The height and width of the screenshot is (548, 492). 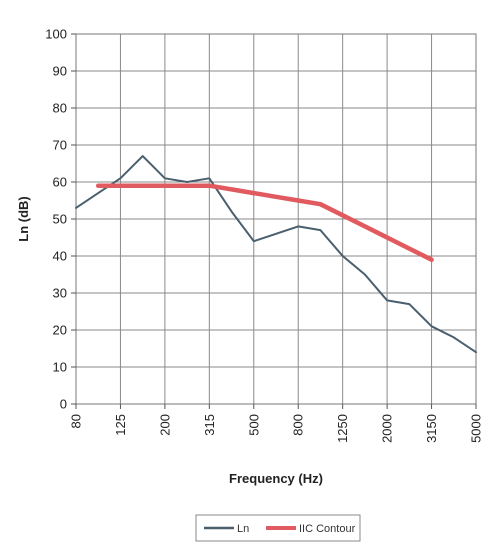 What do you see at coordinates (120, 425) in the screenshot?
I see `x-tick-label: 125` at bounding box center [120, 425].